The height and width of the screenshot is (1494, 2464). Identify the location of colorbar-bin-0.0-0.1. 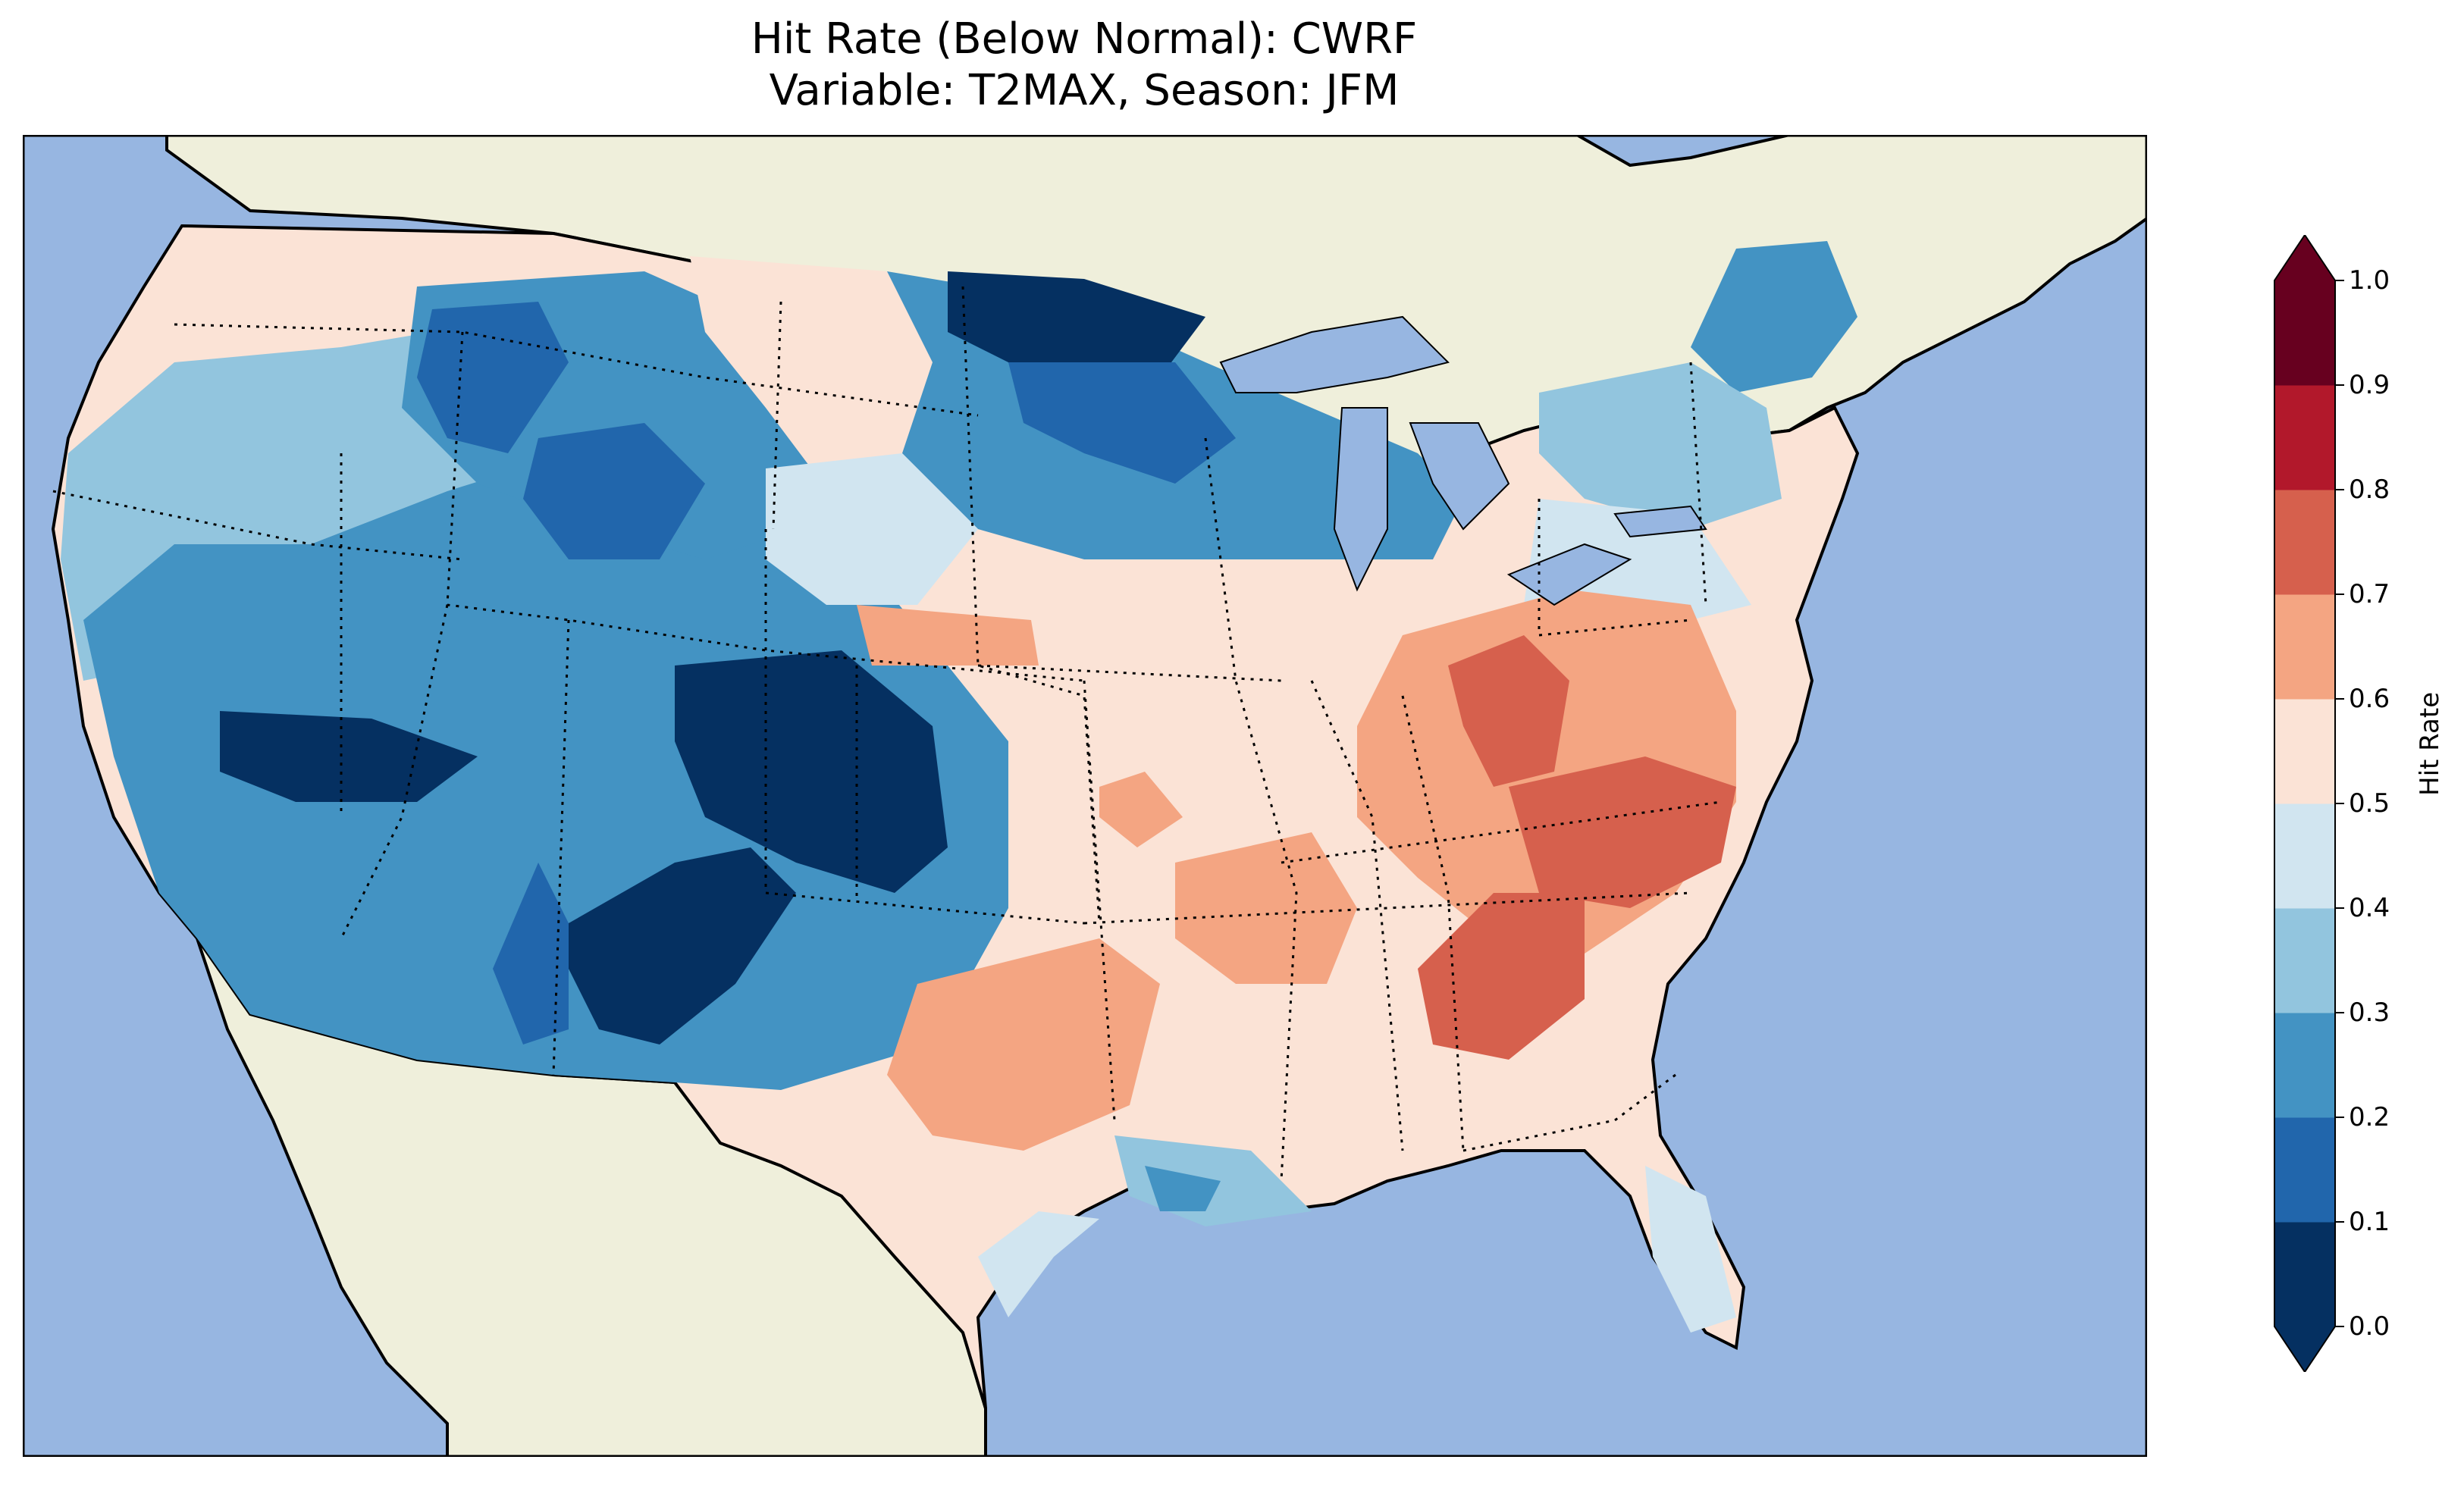
(2304, 1274).